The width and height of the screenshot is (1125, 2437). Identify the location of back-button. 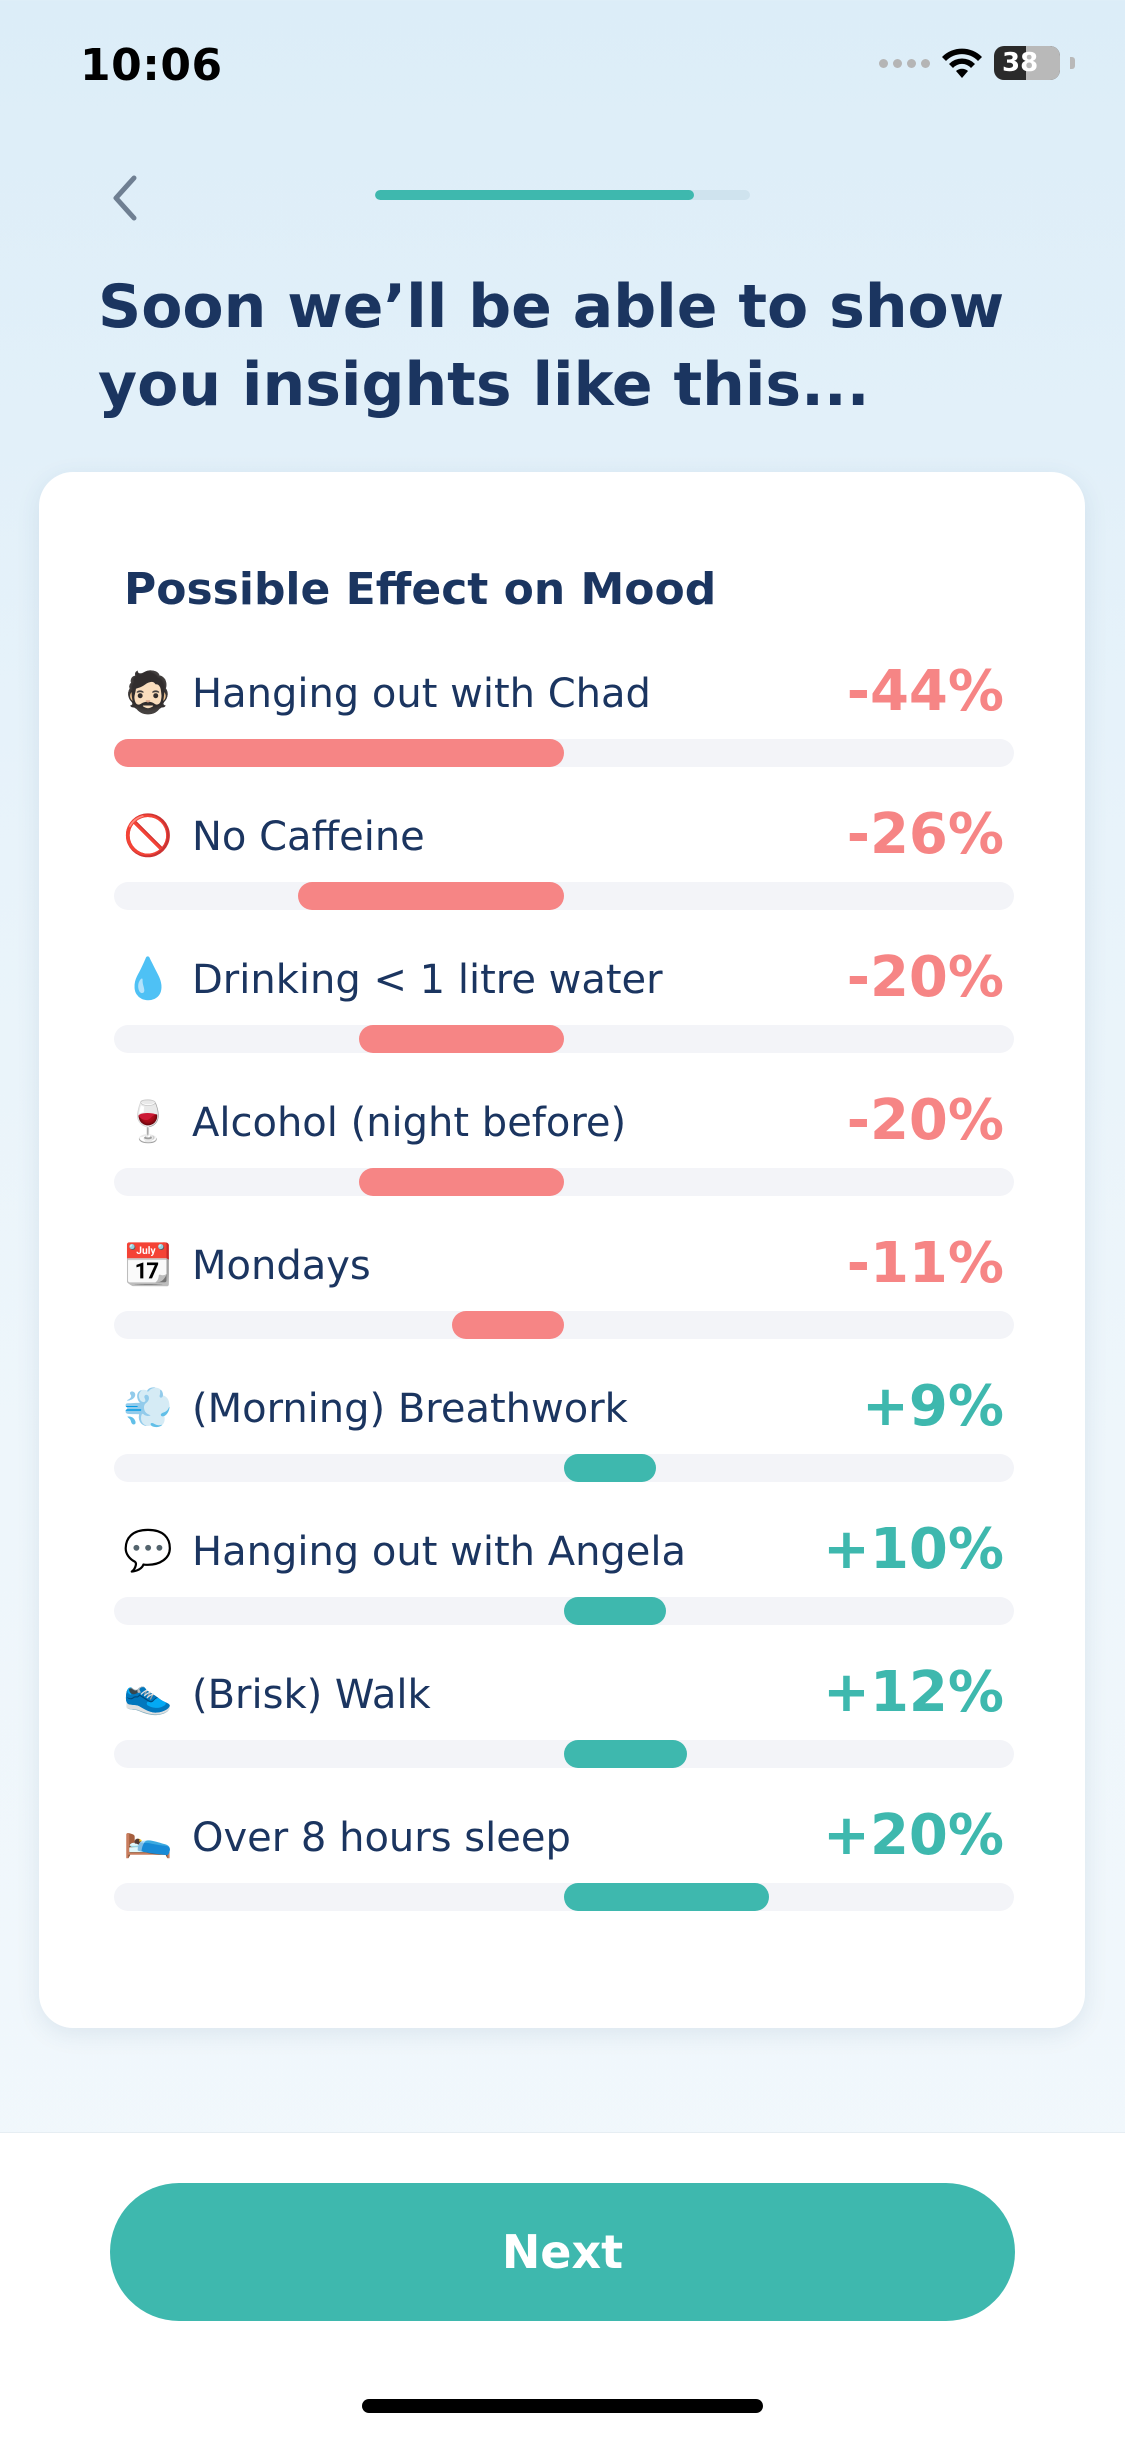
(125, 198).